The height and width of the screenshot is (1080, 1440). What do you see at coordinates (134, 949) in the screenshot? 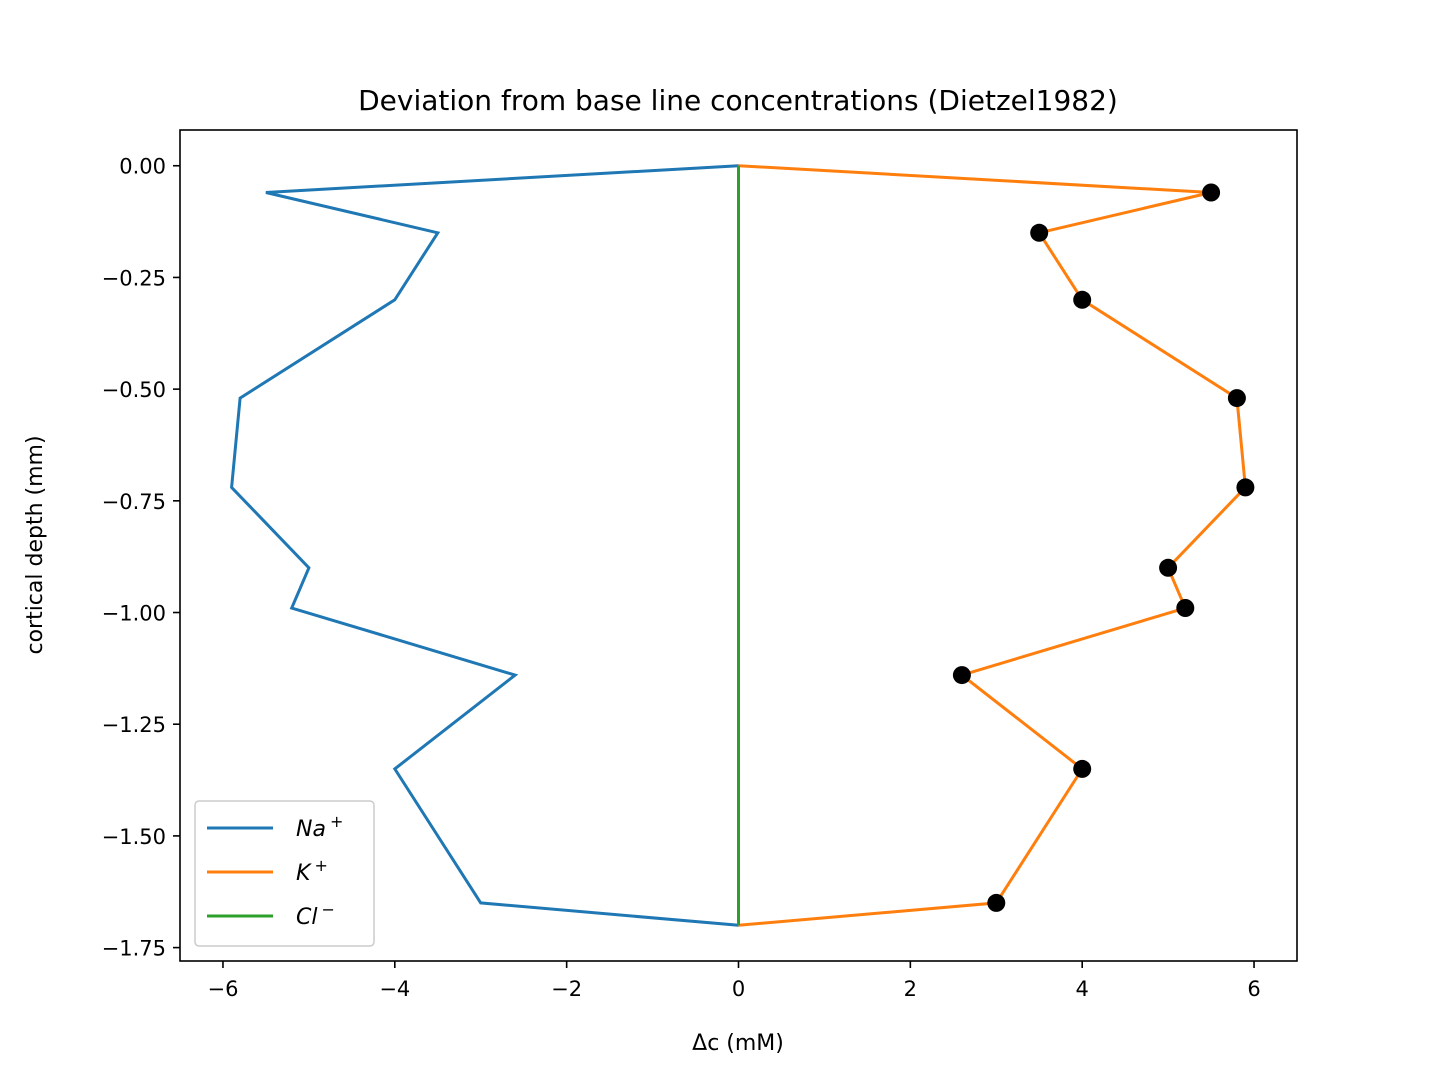
I see `y-tick-label: −1.75` at bounding box center [134, 949].